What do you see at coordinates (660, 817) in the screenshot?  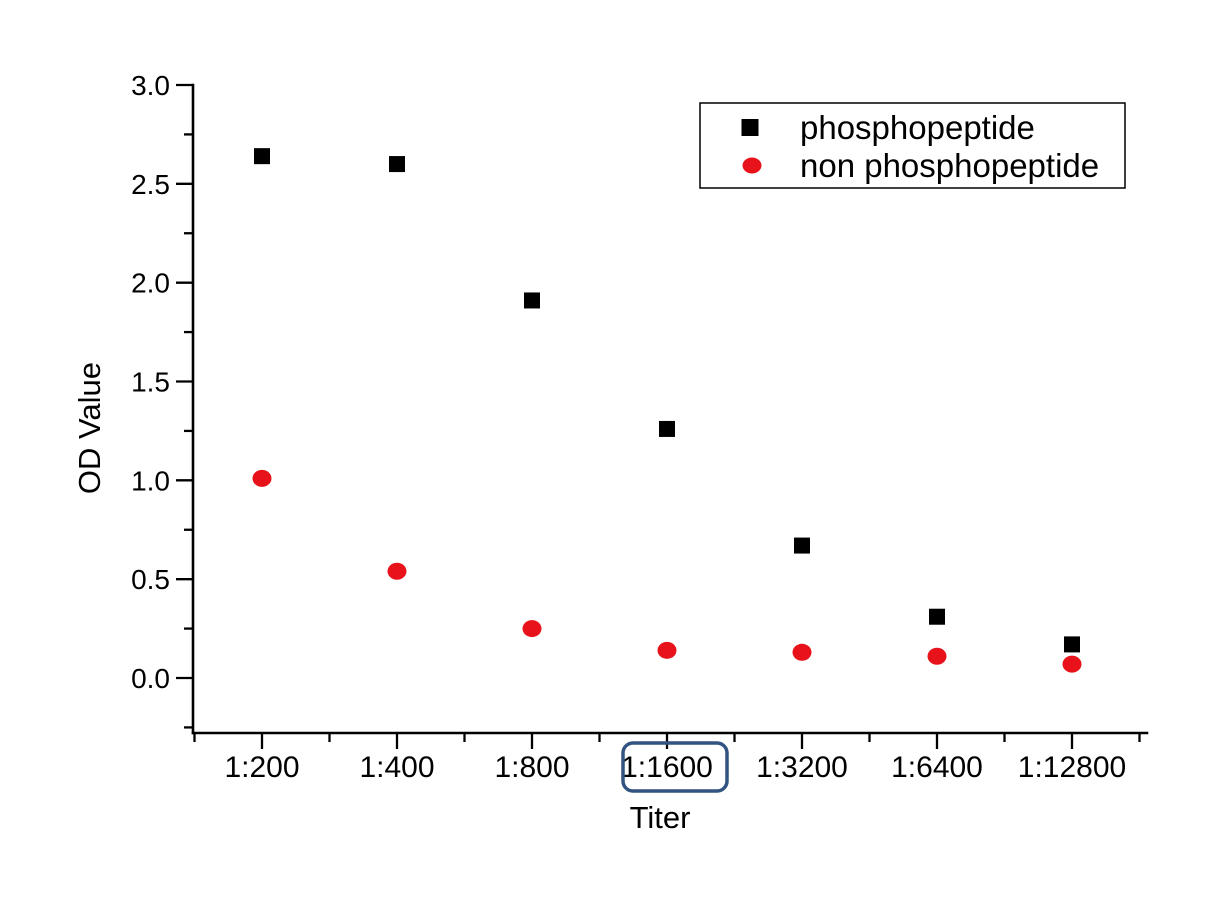 I see `x-axis-title: Titer` at bounding box center [660, 817].